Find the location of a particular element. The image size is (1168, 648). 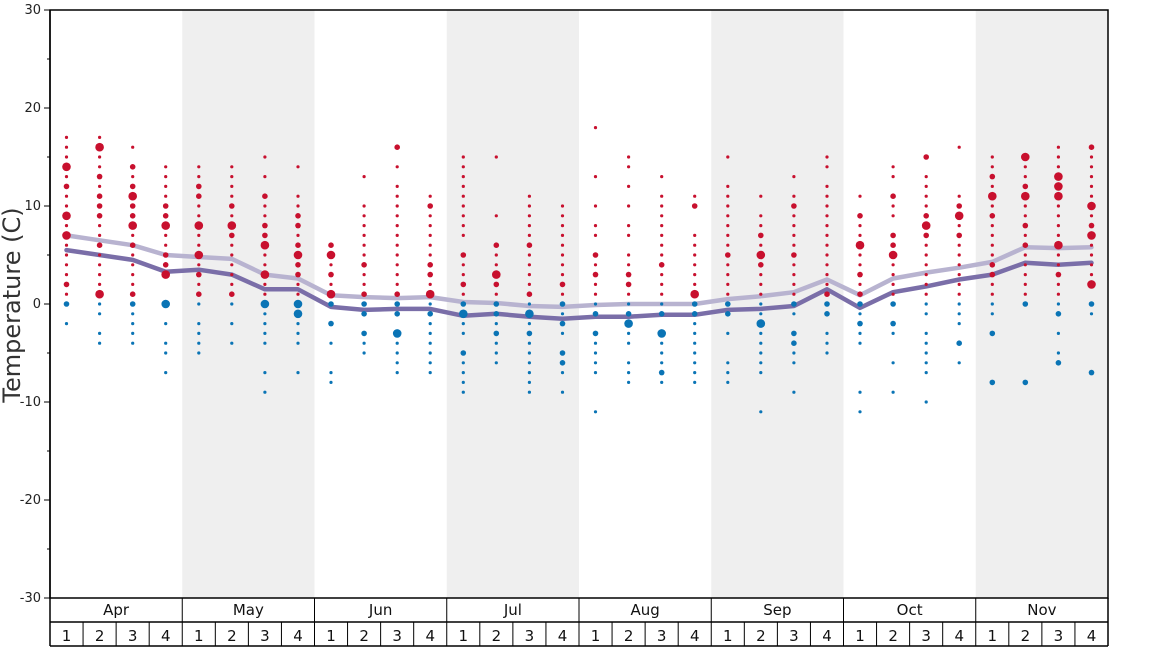

y-tick-label: 20 is located at coordinates (32, 108).